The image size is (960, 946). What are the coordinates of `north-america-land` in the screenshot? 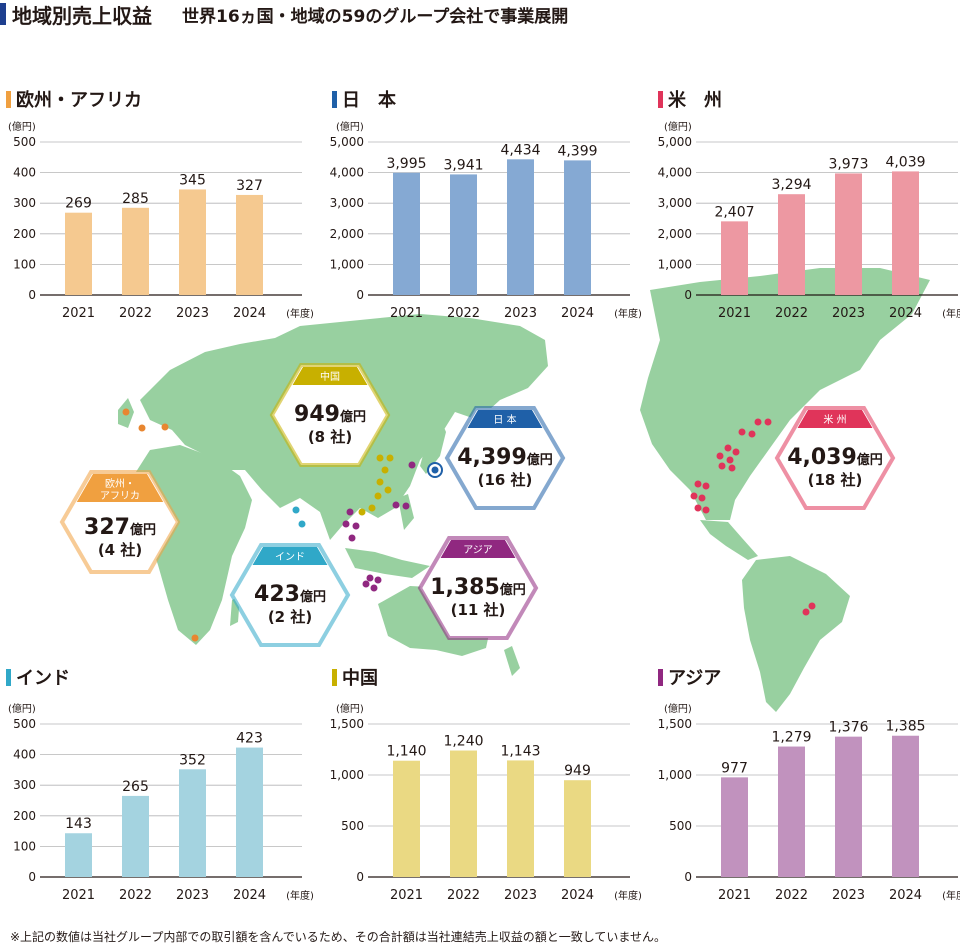 It's located at (785, 394).